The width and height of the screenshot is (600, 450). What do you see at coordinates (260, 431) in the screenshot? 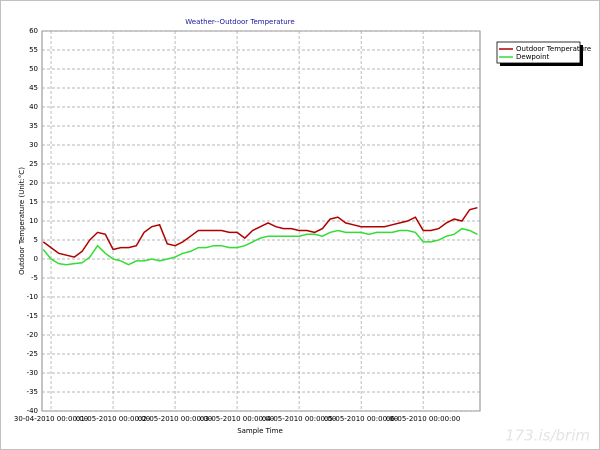
I see `x-axis-label: Sample Time` at bounding box center [260, 431].